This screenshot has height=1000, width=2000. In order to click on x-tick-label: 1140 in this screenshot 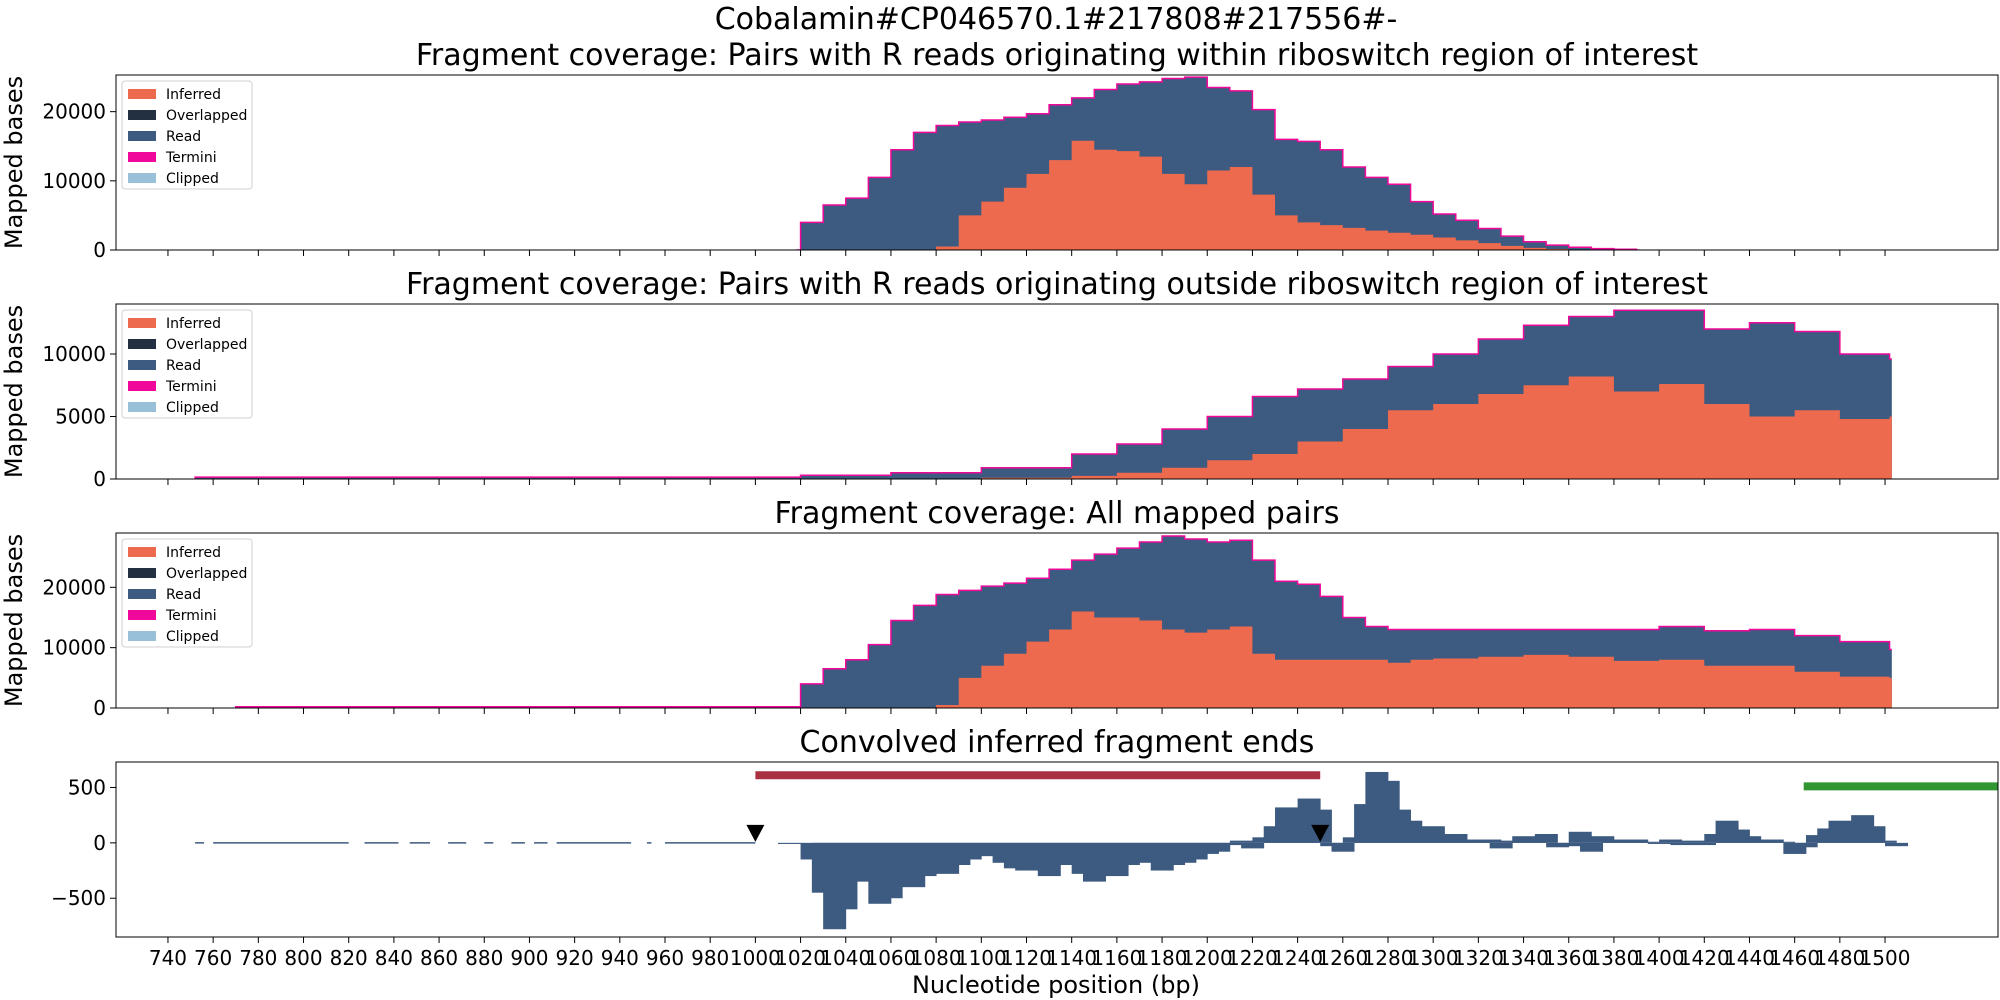, I will do `click(1071, 958)`.